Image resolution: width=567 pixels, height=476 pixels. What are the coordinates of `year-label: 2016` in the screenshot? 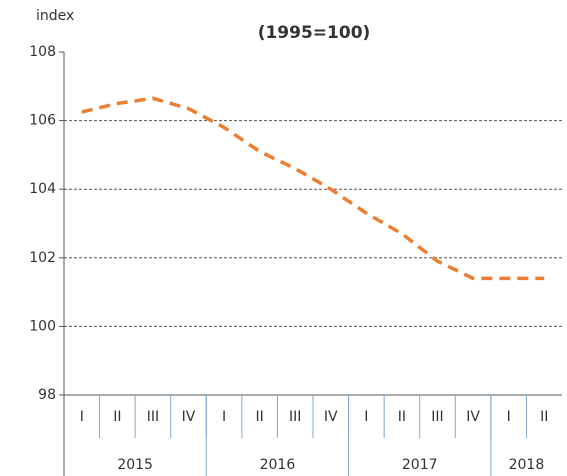 It's located at (278, 465).